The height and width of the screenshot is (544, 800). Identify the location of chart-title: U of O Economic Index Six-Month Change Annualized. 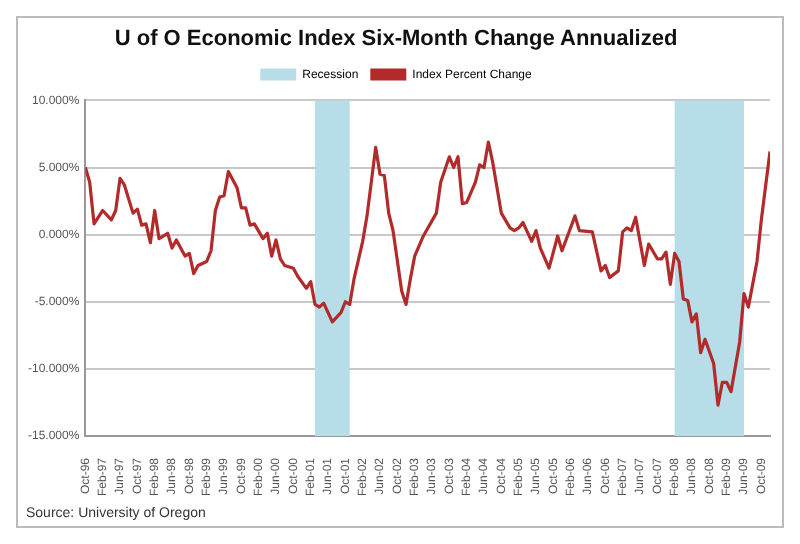
(396, 39).